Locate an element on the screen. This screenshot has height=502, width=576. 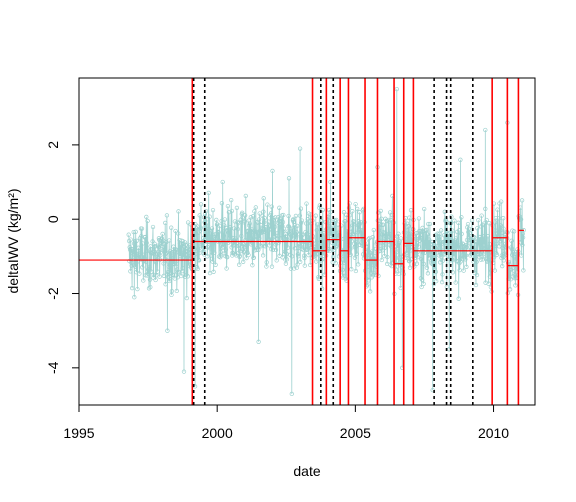
y-tick-label: 0 is located at coordinates (53, 219).